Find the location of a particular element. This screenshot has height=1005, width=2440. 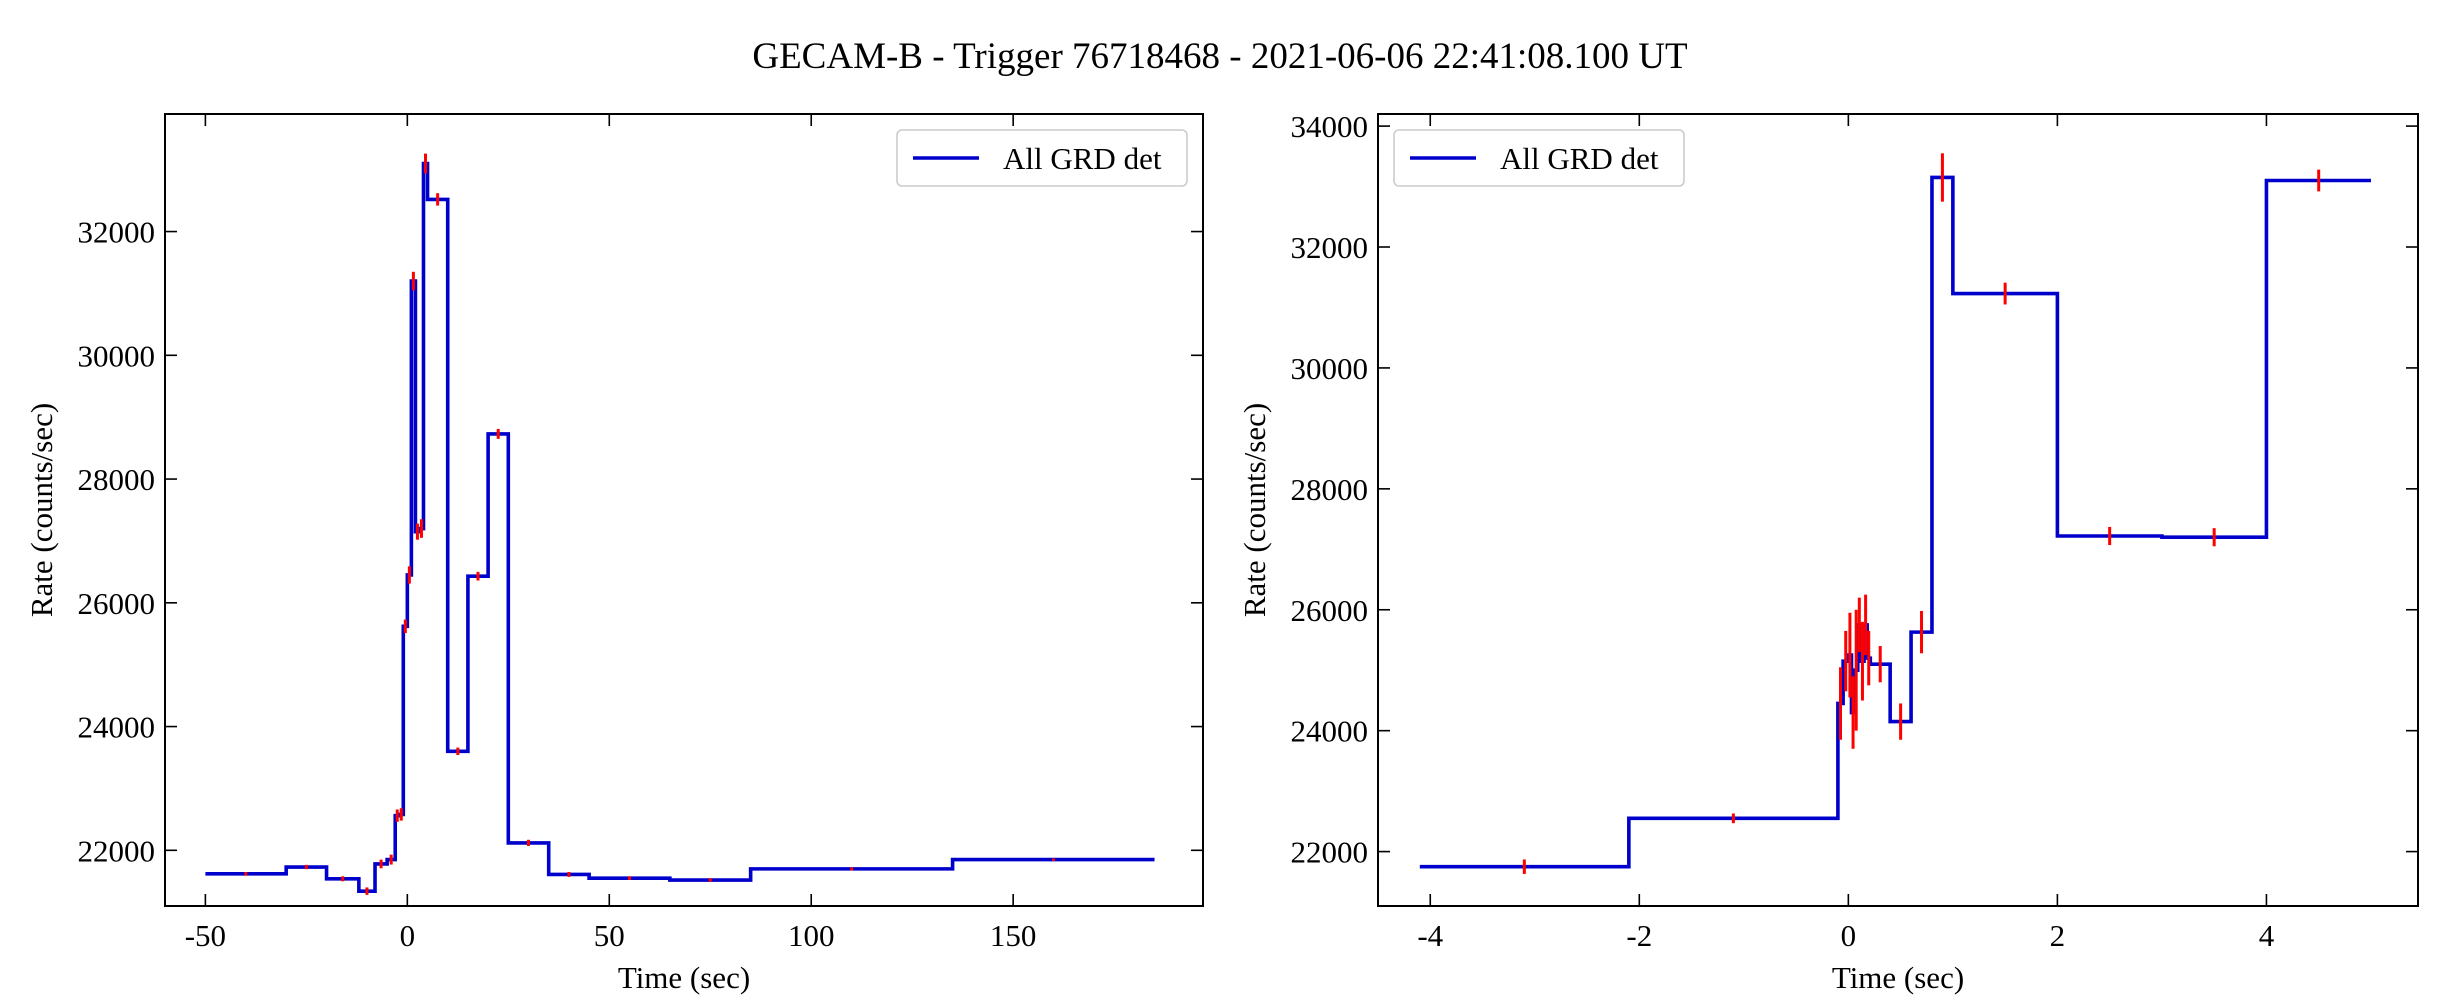

x-tick-label: -4 is located at coordinates (1430, 935).